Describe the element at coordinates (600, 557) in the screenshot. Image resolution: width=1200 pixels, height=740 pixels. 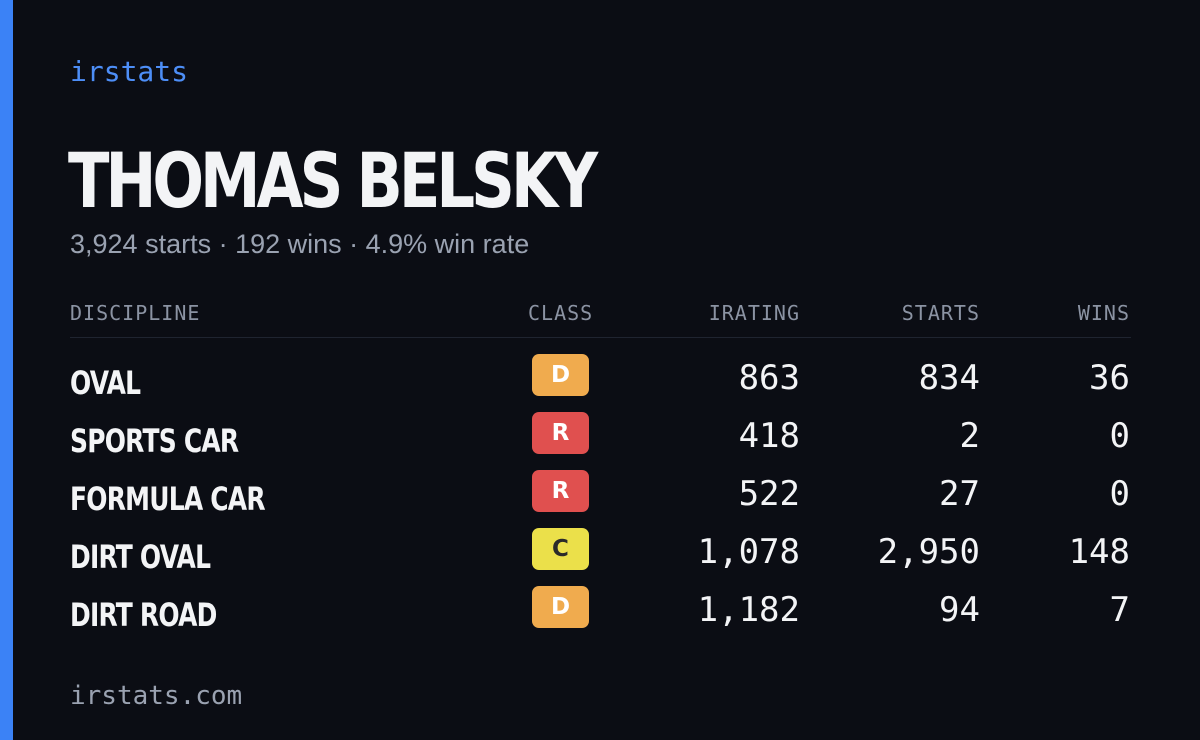
I see `table-row: DIRT OVAL C 1,078 2,950 148` at that location.